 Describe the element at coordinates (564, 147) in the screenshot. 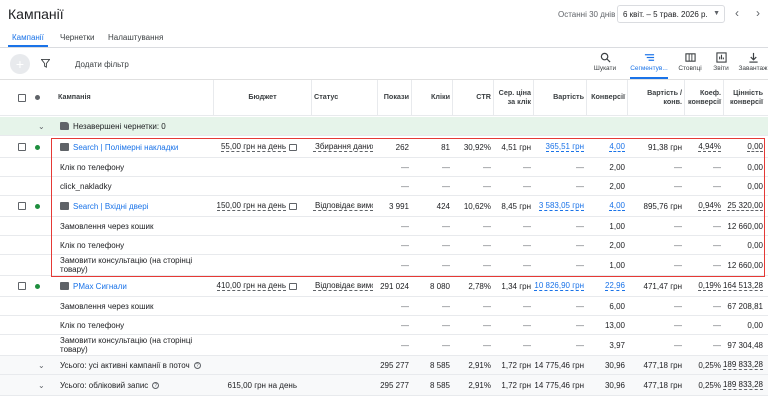

I see `cost-value: 365,51 грн` at that location.